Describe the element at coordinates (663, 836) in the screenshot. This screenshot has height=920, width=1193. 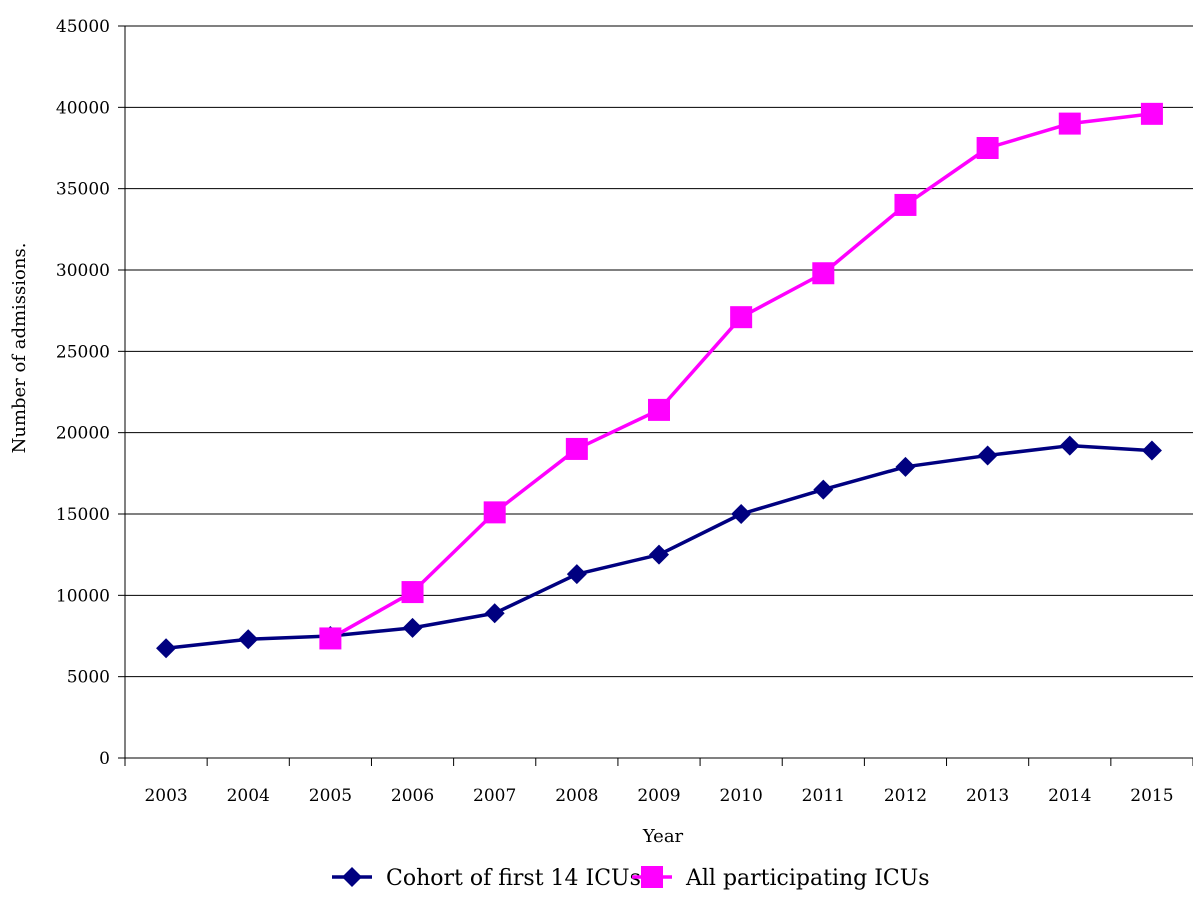
I see `x-axis-label: Year` at that location.